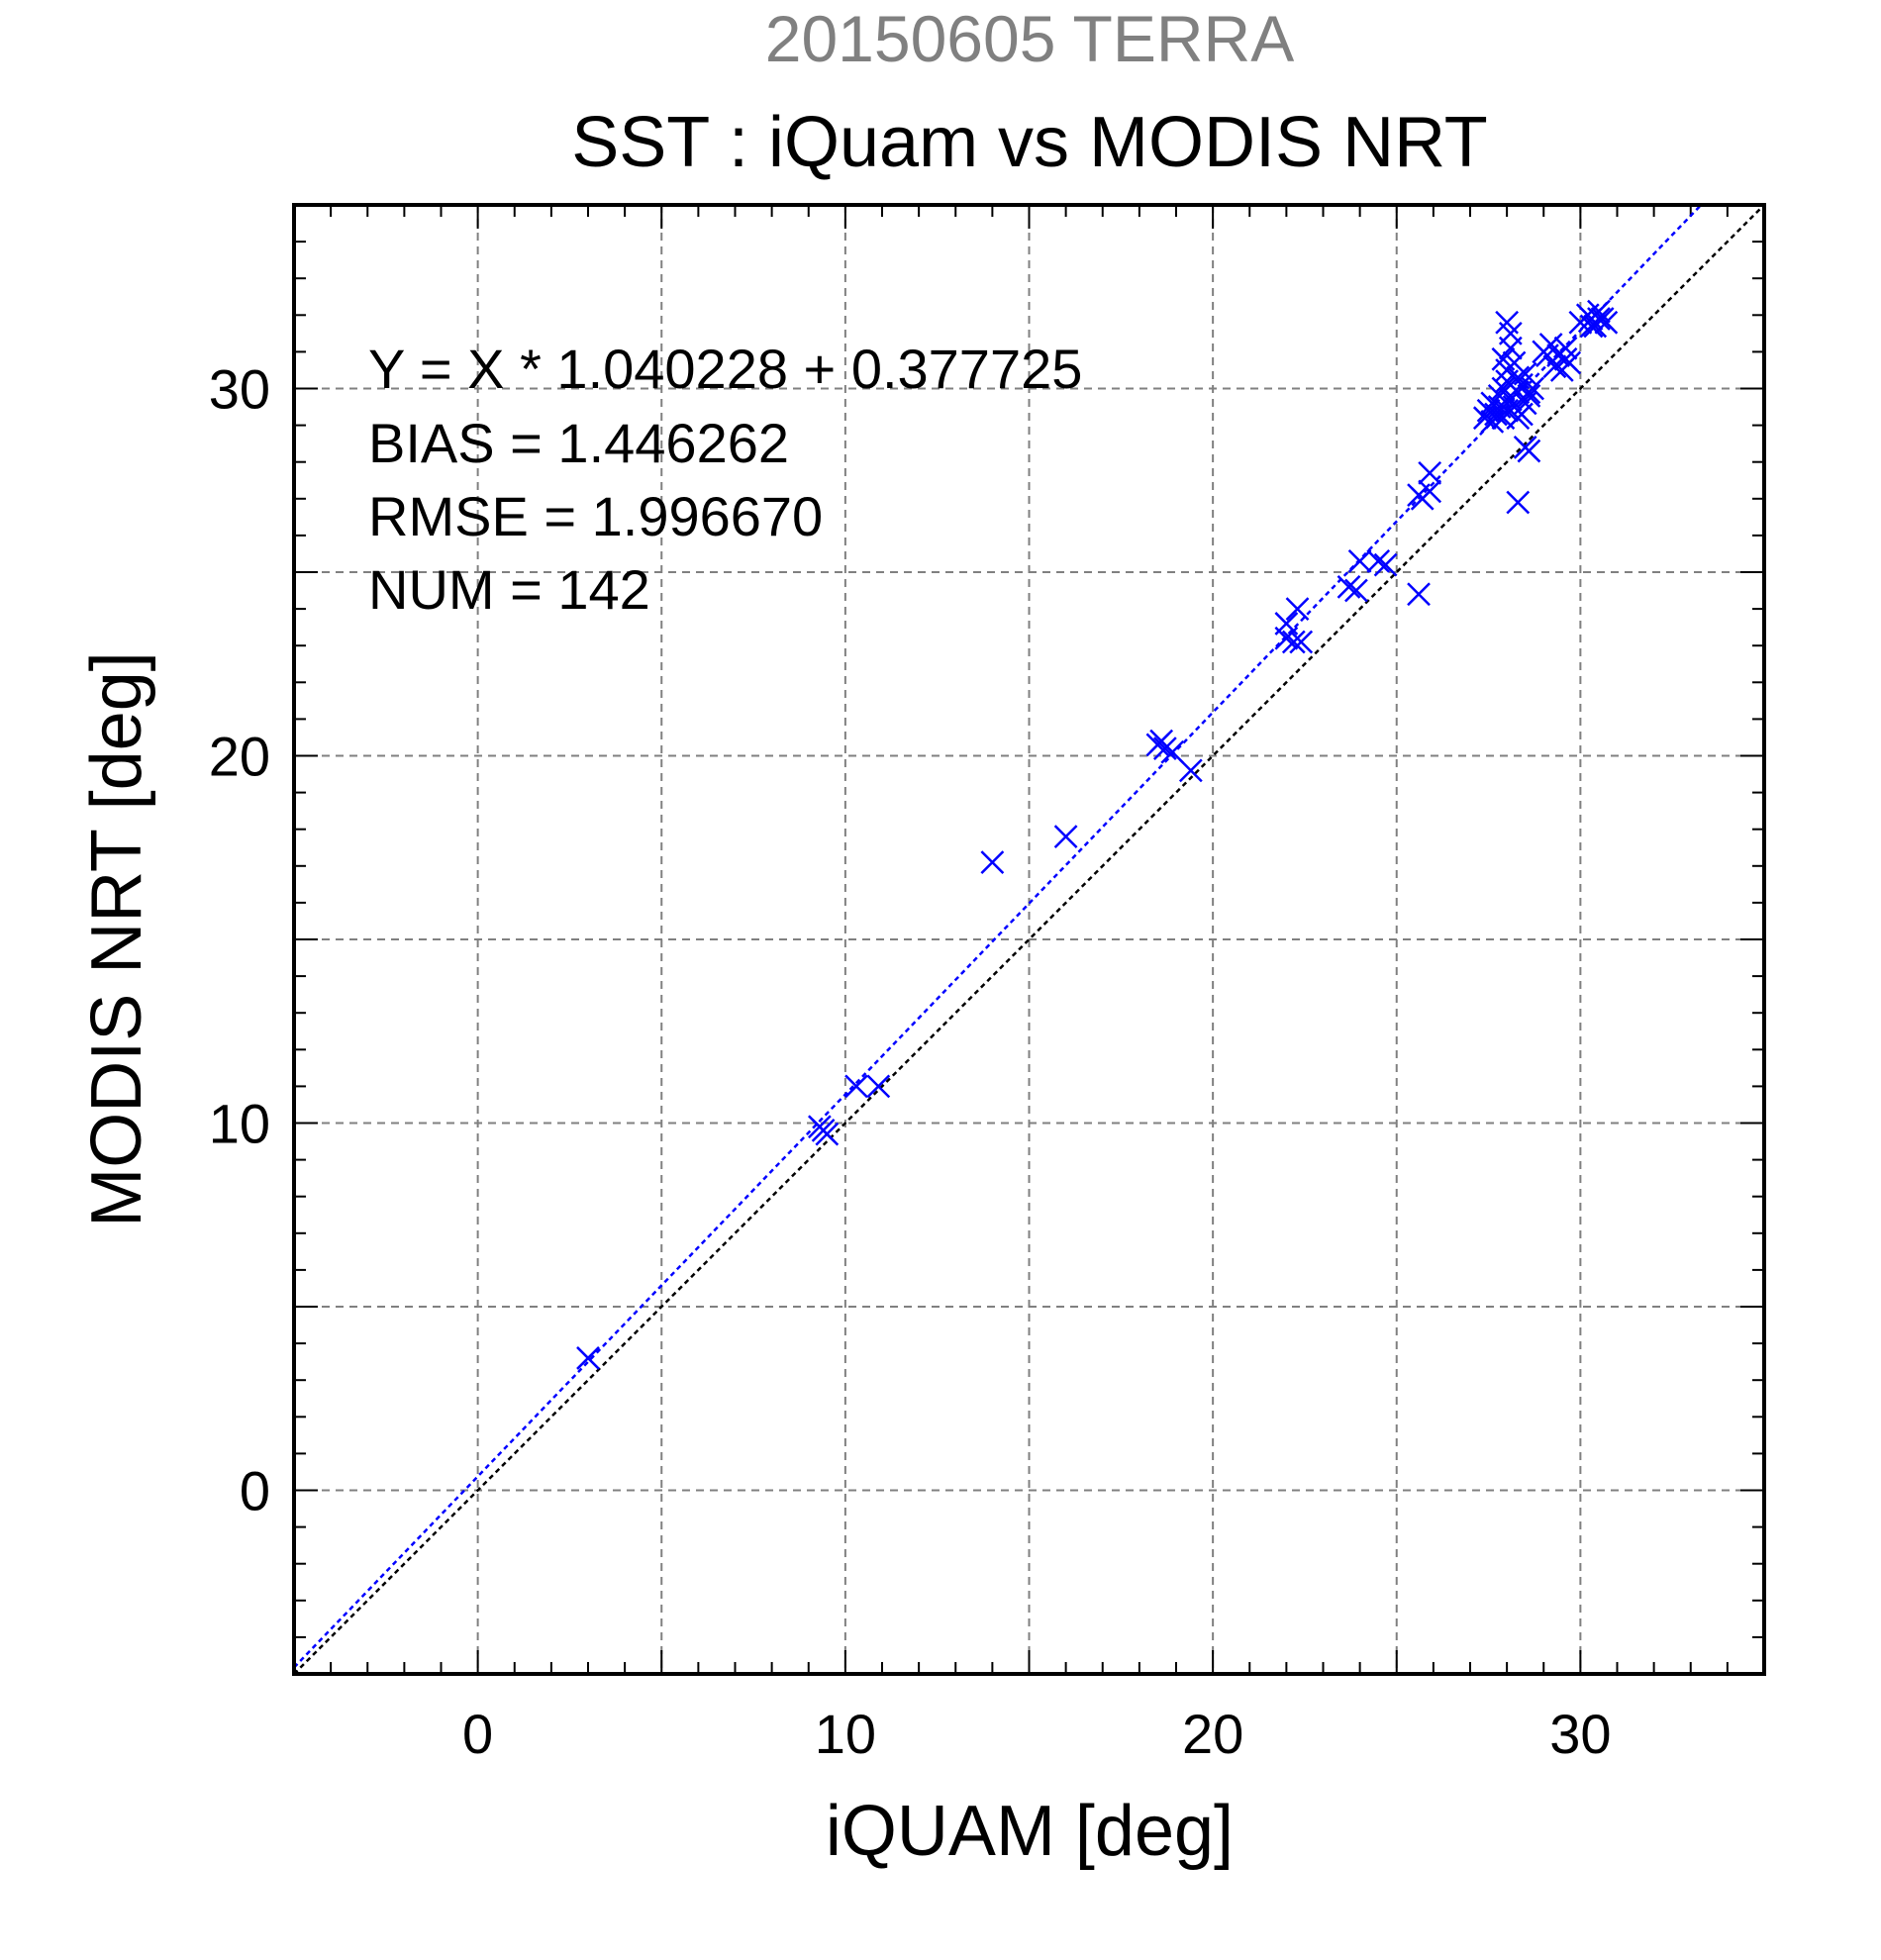 The image size is (1881, 1960). Describe the element at coordinates (845, 1734) in the screenshot. I see `x-tick-label: 10` at that location.